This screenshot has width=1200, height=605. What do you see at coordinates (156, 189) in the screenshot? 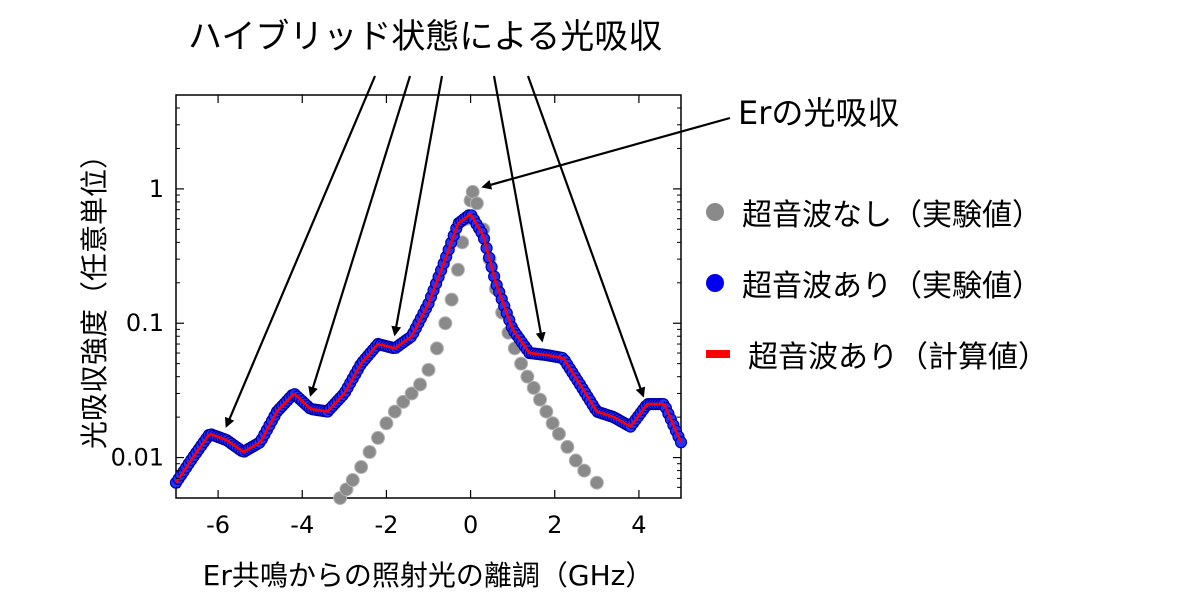
I see `y-tick-label: 1` at bounding box center [156, 189].